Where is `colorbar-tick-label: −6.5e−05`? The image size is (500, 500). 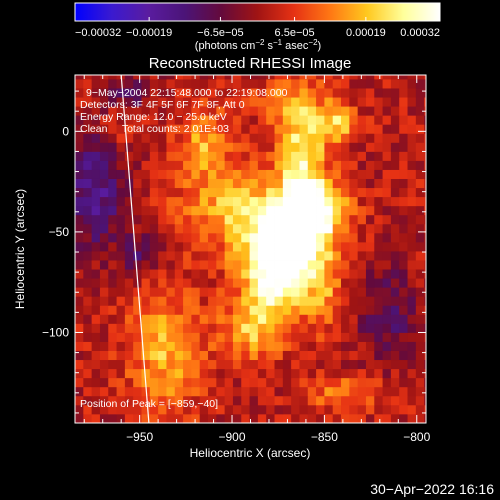 colorbar-tick-label: −6.5e−05 is located at coordinates (220, 33).